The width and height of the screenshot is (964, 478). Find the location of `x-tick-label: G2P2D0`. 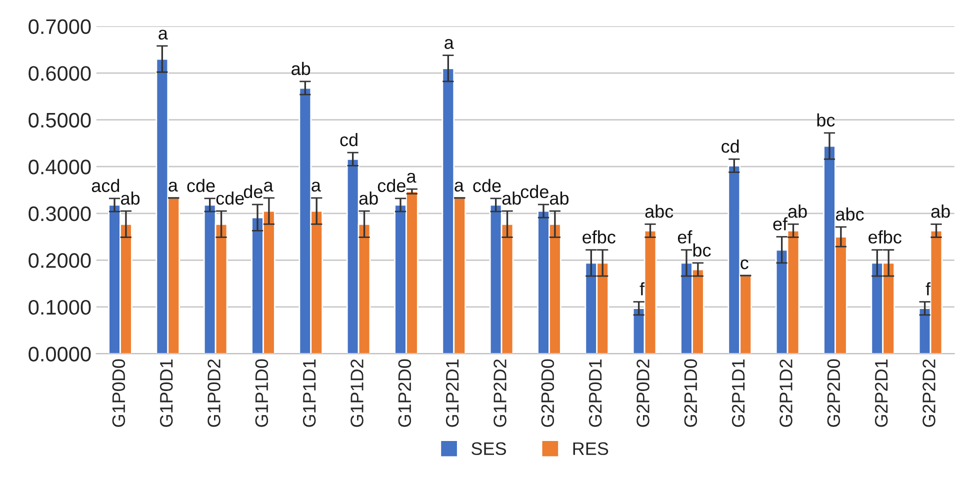

x-tick-label: G2P2D0 is located at coordinates (833, 393).